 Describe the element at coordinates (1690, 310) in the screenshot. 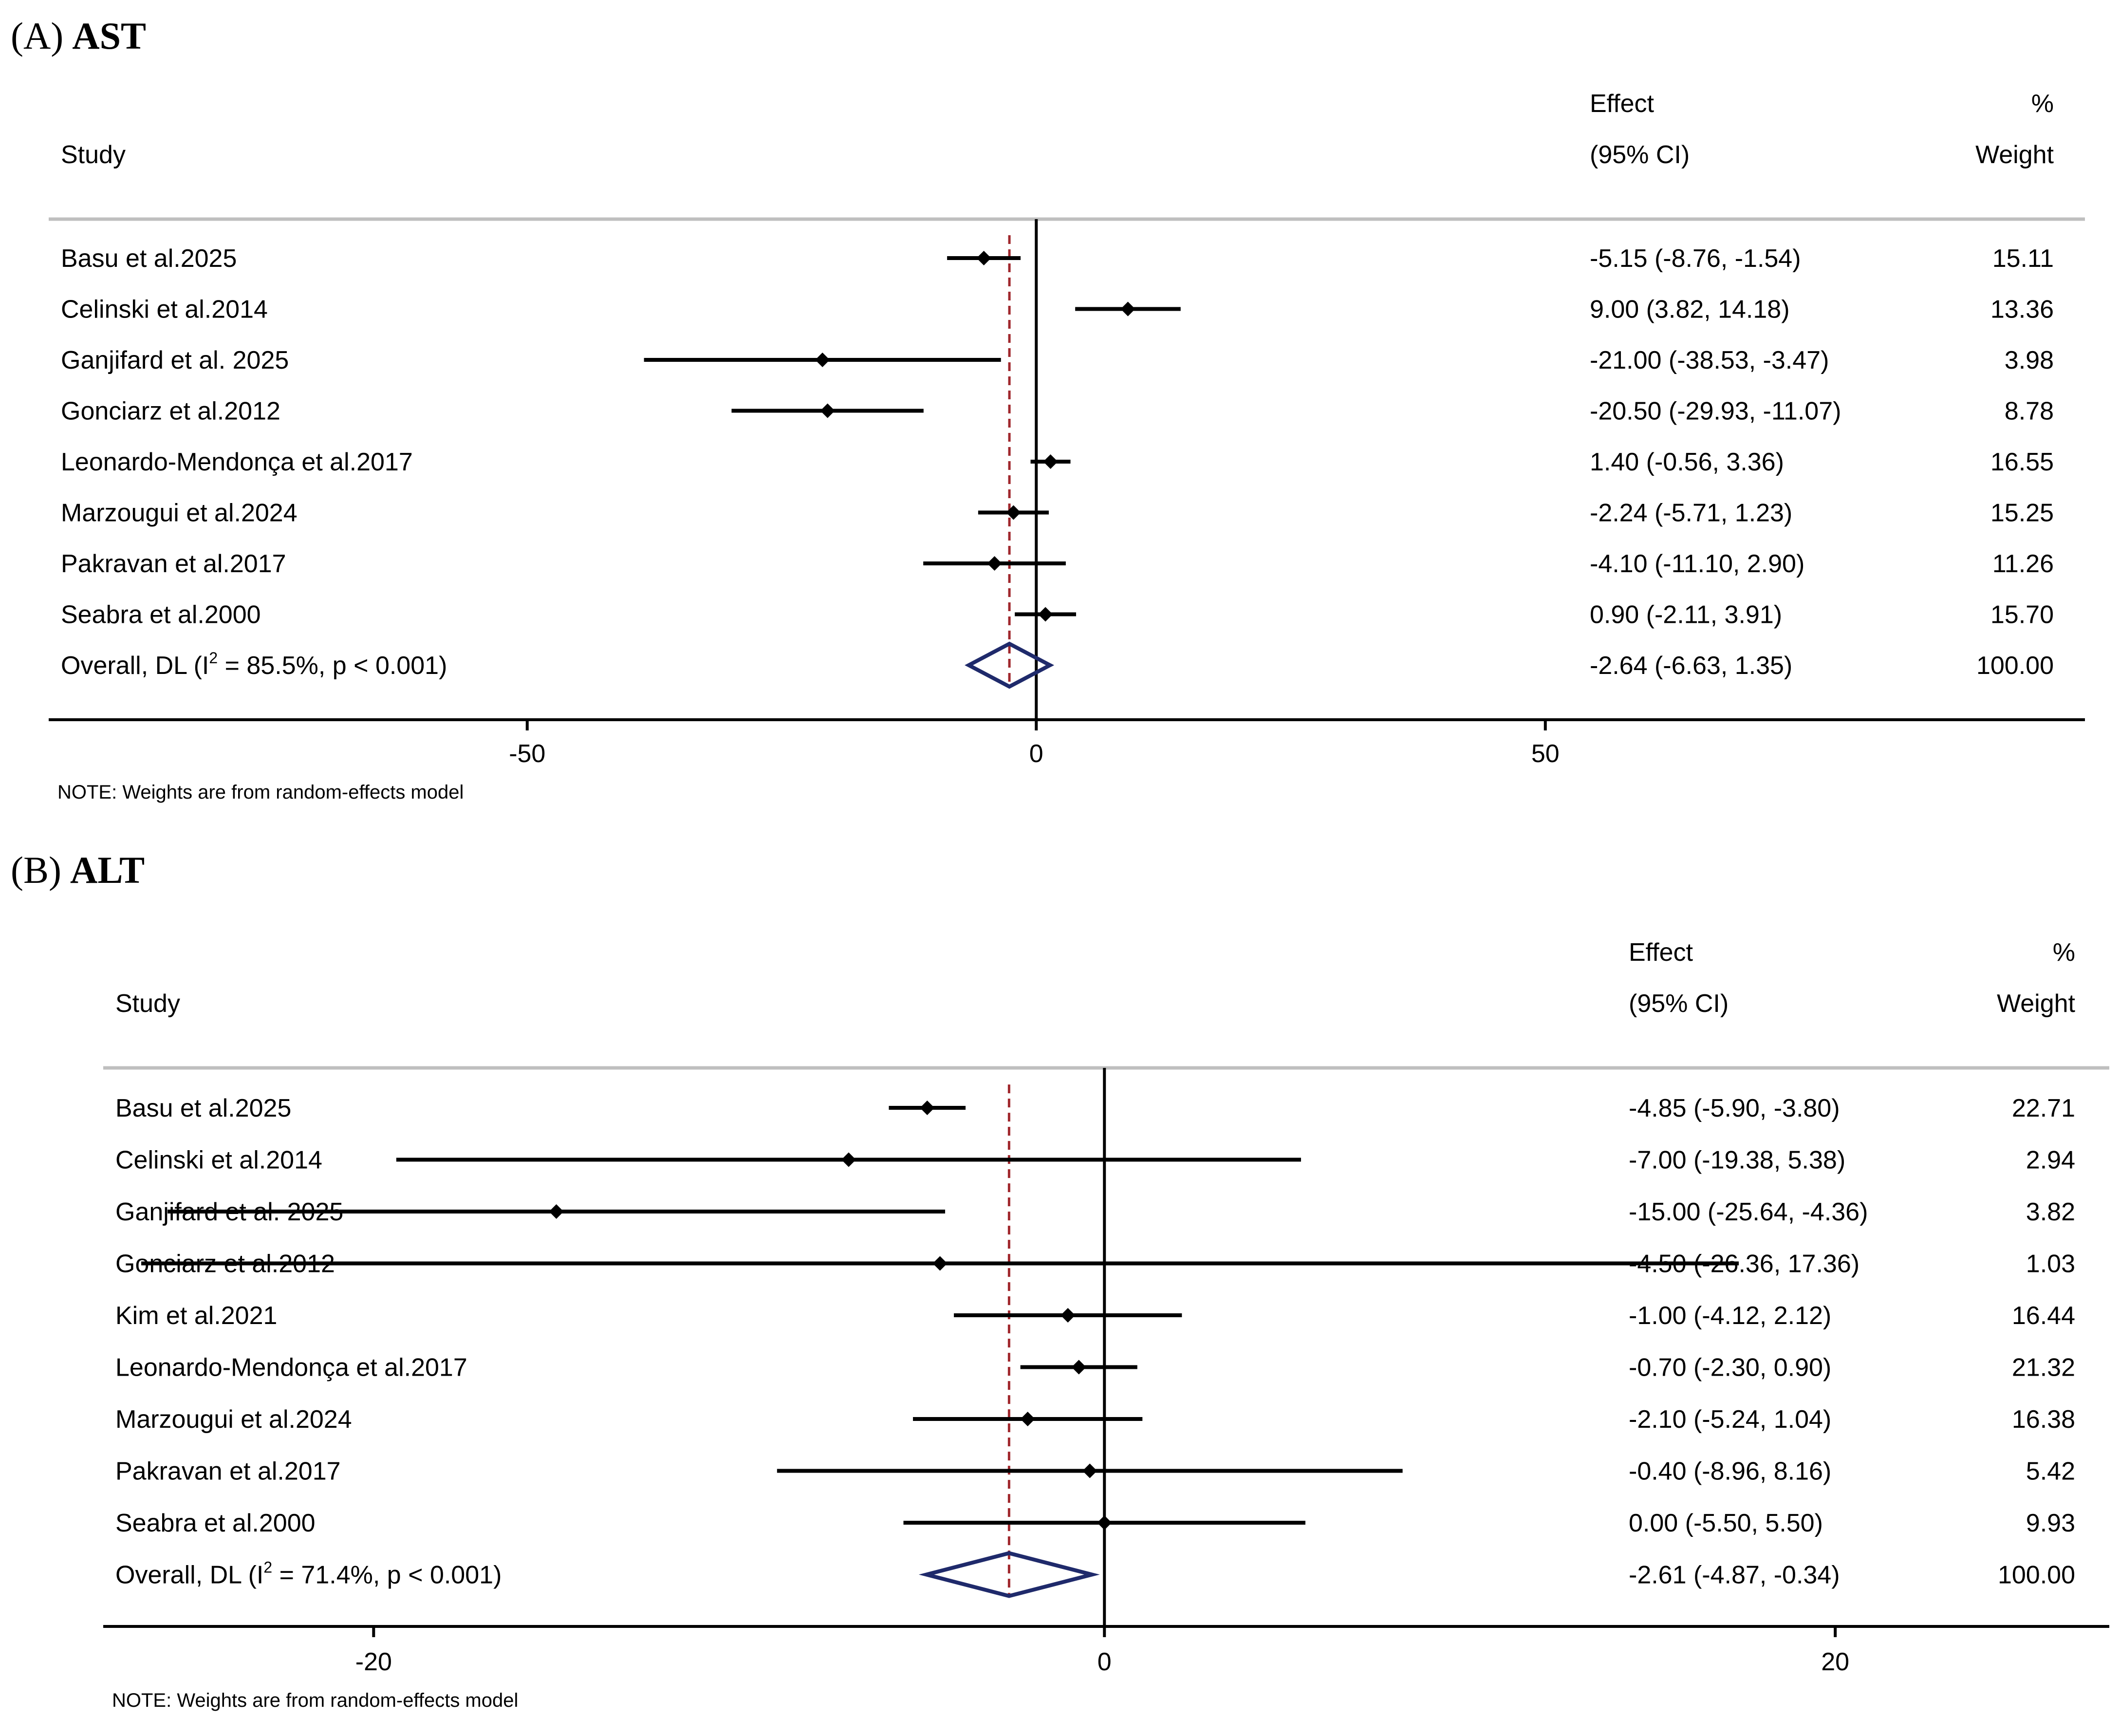

I see `study-ci-text: 9.00 (3.82, 14.18)` at that location.